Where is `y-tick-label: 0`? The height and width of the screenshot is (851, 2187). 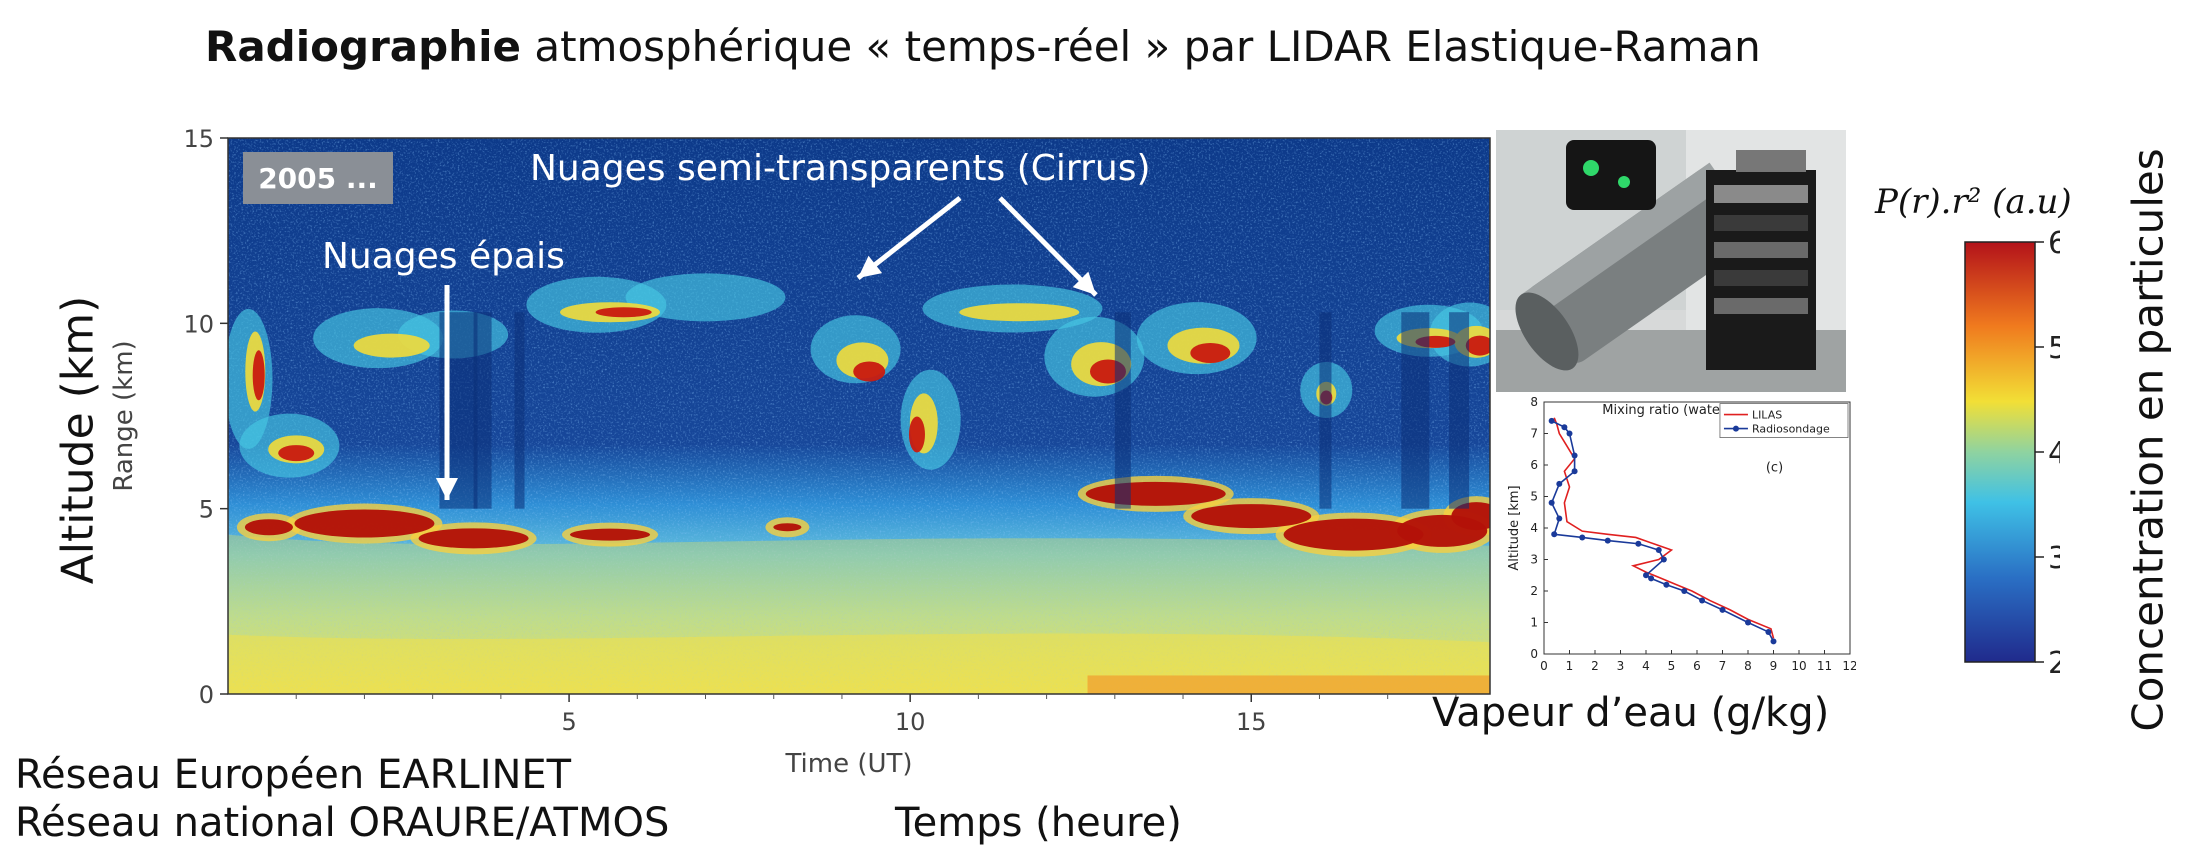 y-tick-label: 0 is located at coordinates (206, 695).